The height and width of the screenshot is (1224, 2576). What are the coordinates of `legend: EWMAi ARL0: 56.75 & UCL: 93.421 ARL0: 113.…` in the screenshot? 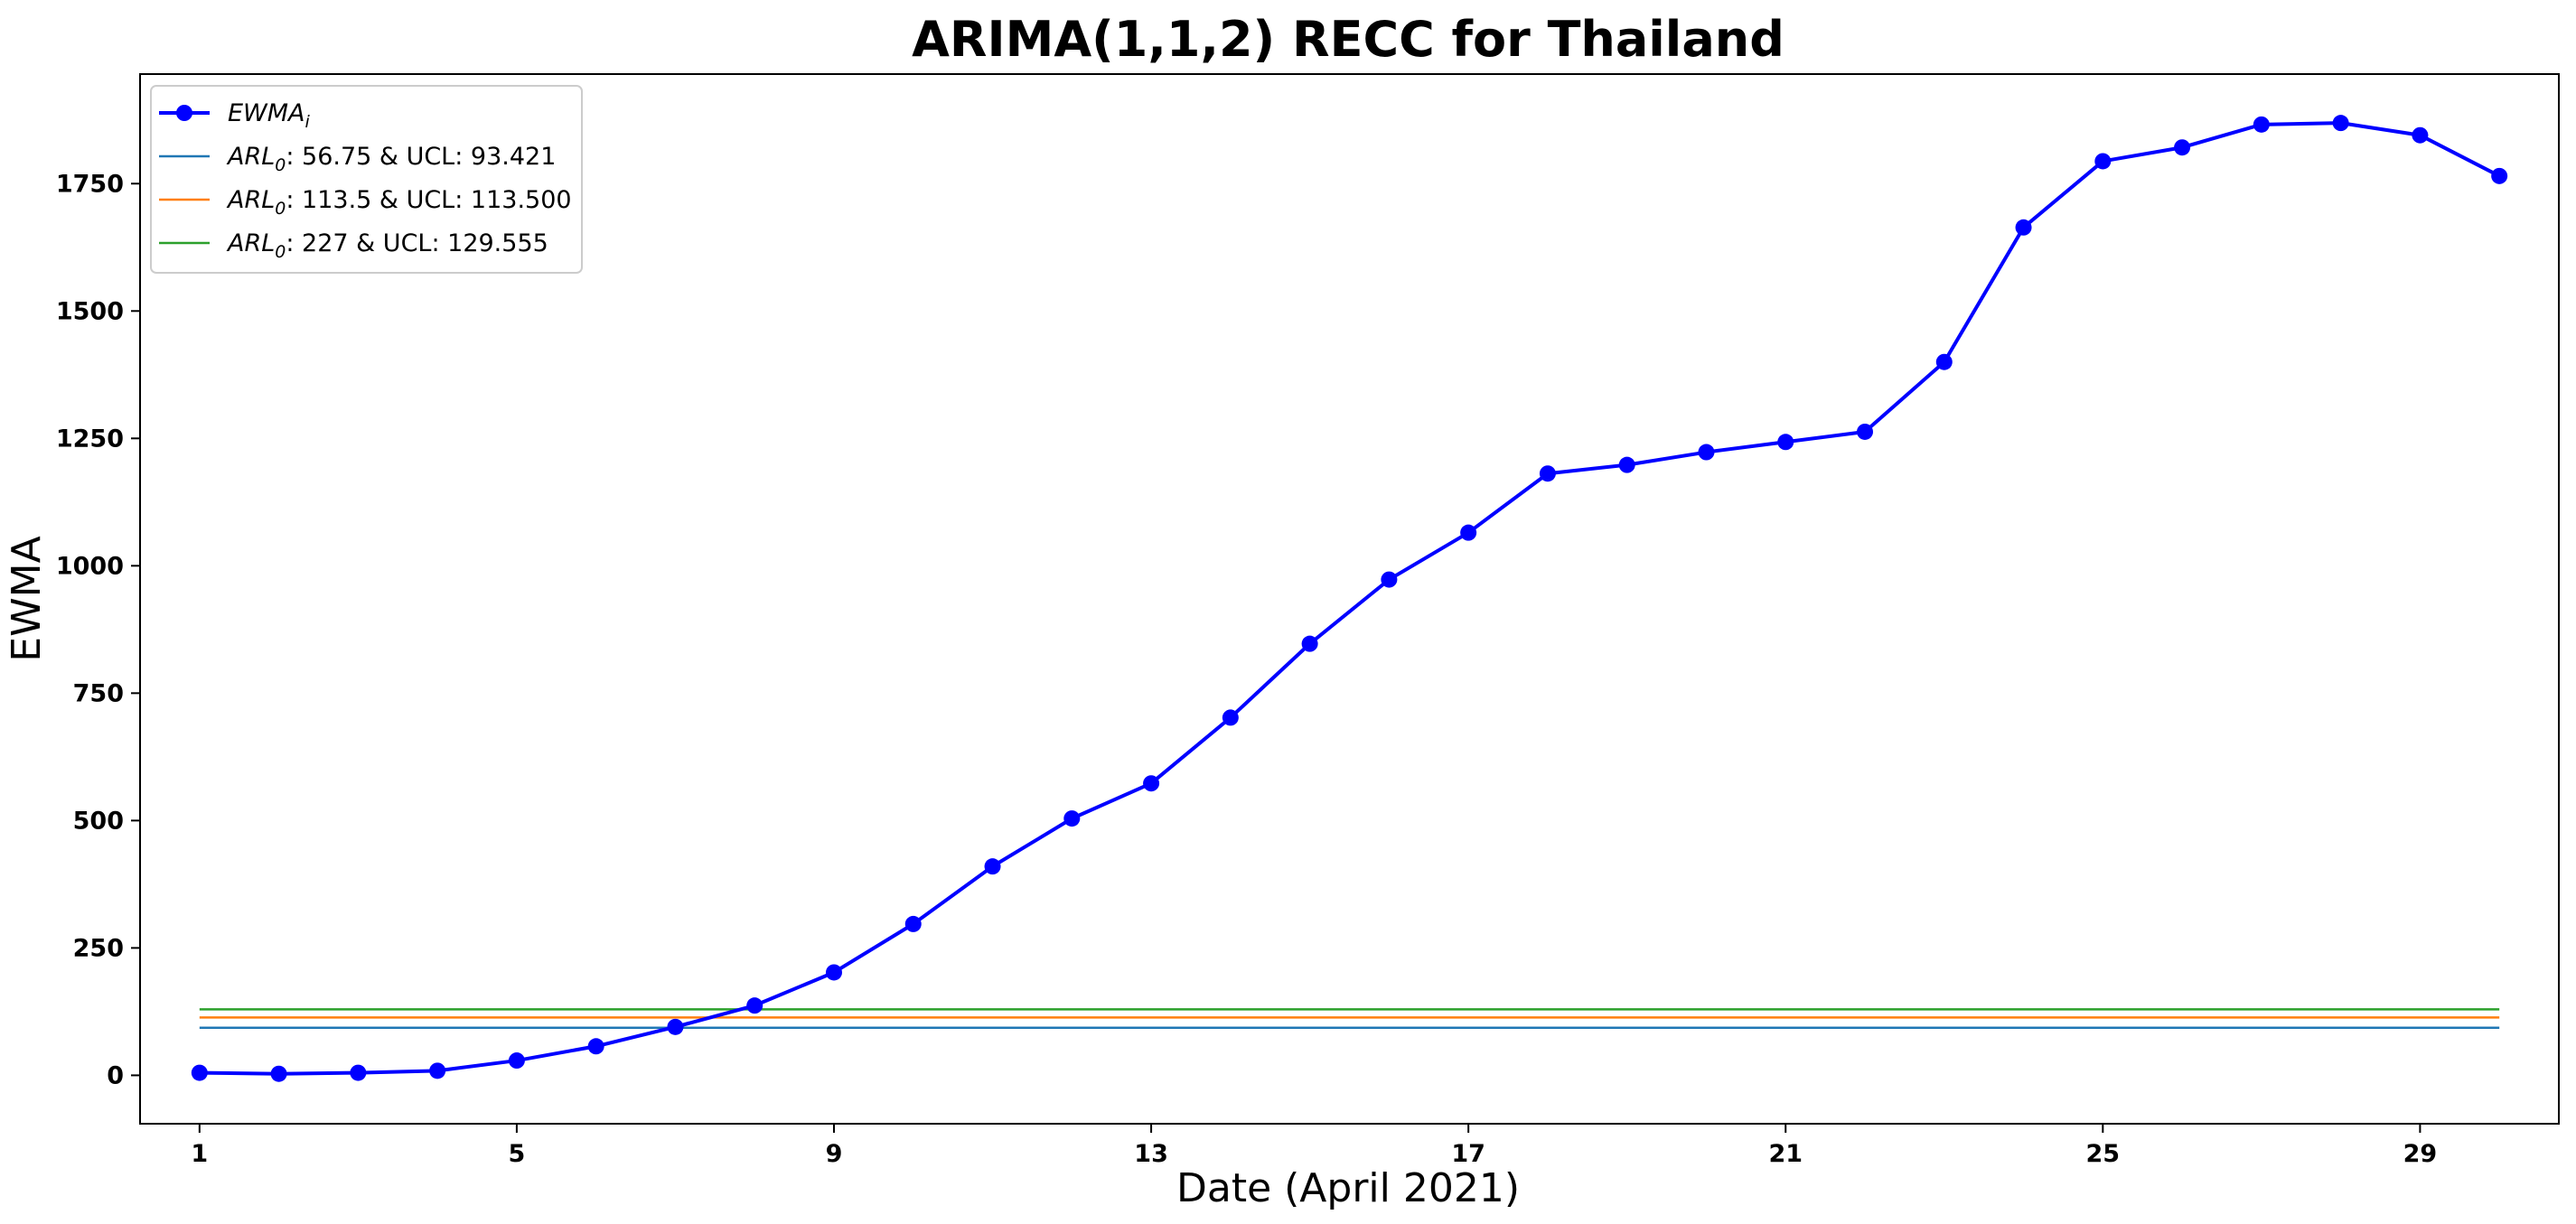 It's located at (366, 179).